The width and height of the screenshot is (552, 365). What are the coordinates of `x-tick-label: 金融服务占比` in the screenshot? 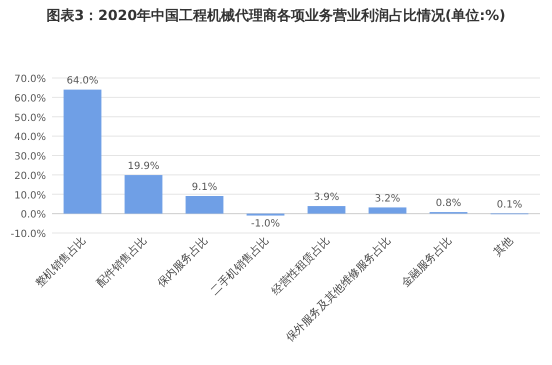 It's located at (426, 262).